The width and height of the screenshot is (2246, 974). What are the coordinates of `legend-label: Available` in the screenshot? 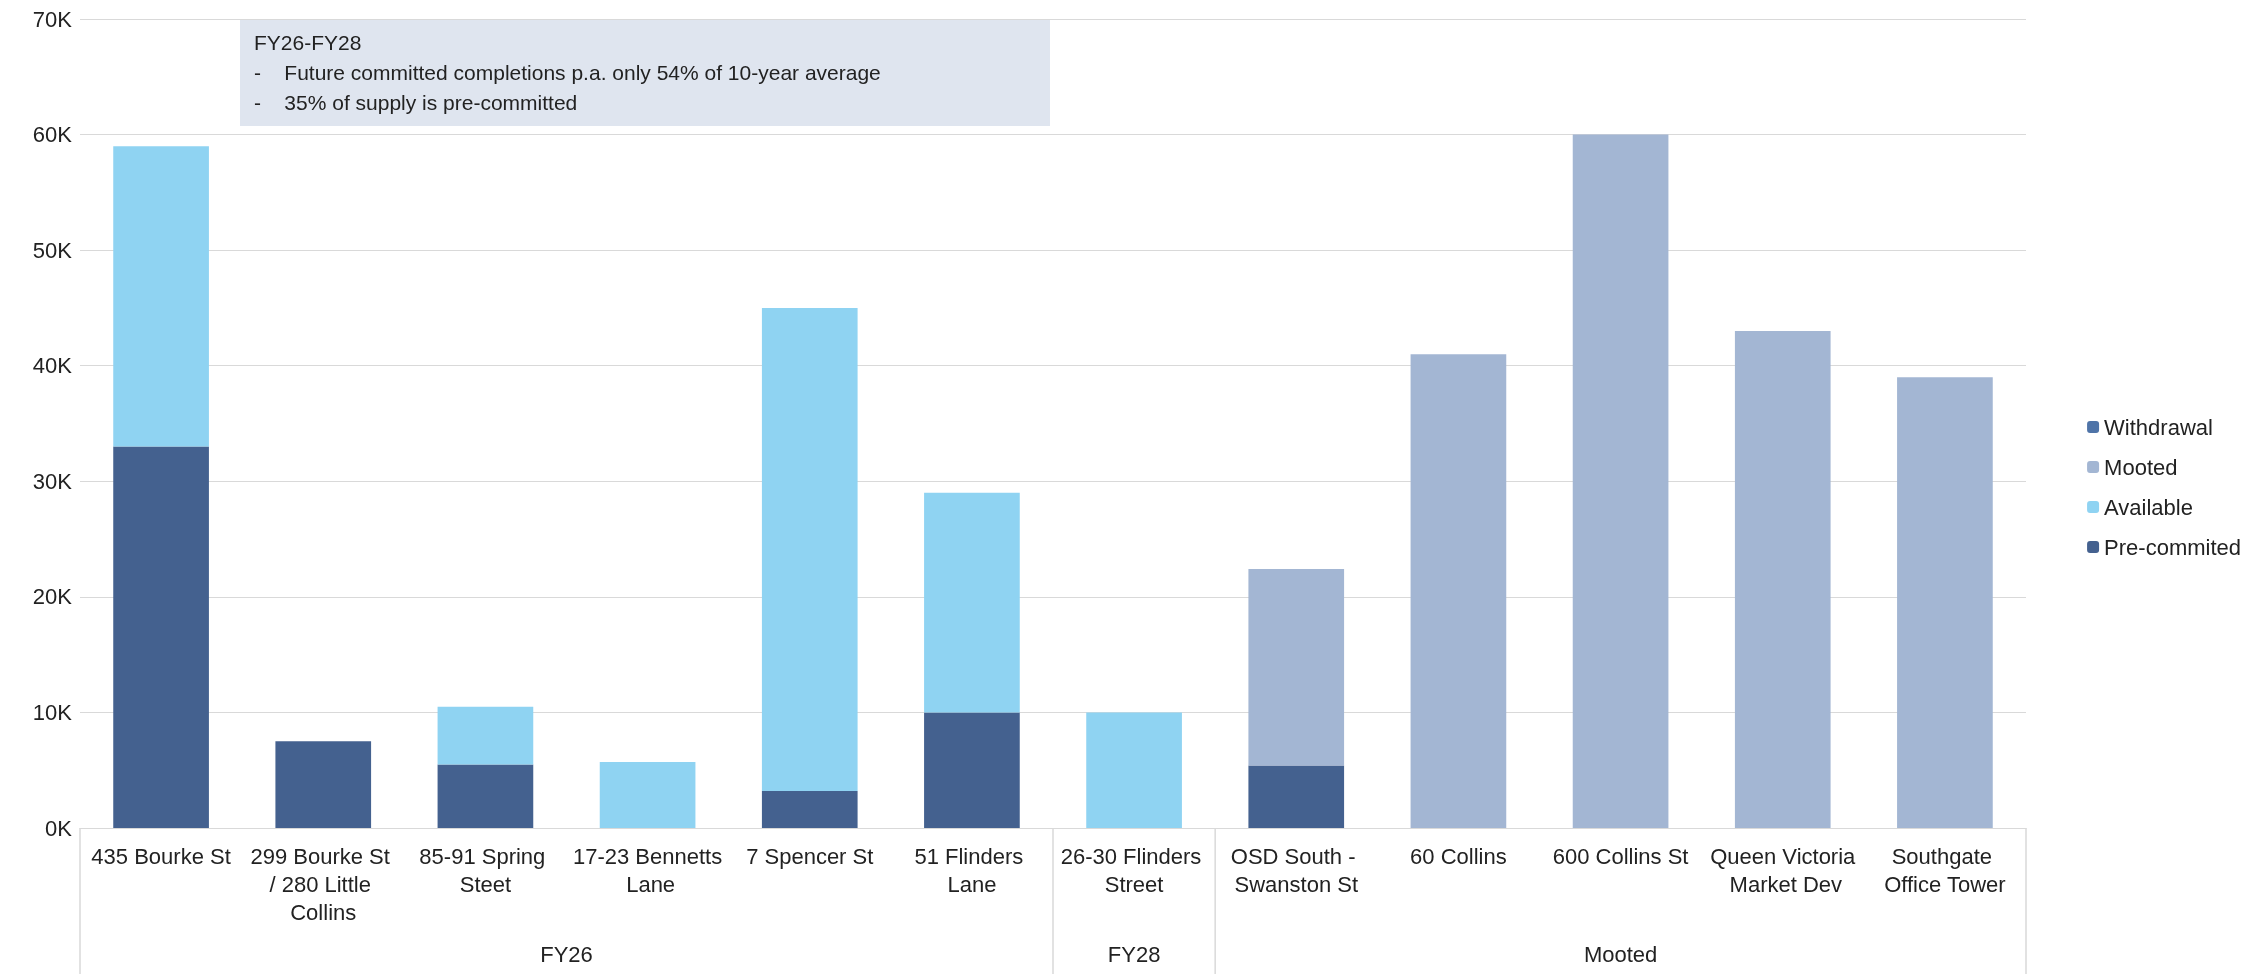 It's located at (2148, 507).